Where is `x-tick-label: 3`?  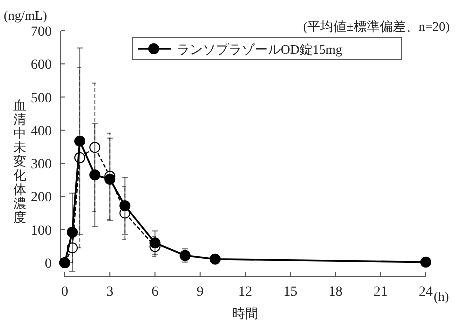 x-tick-label: 3 is located at coordinates (110, 292).